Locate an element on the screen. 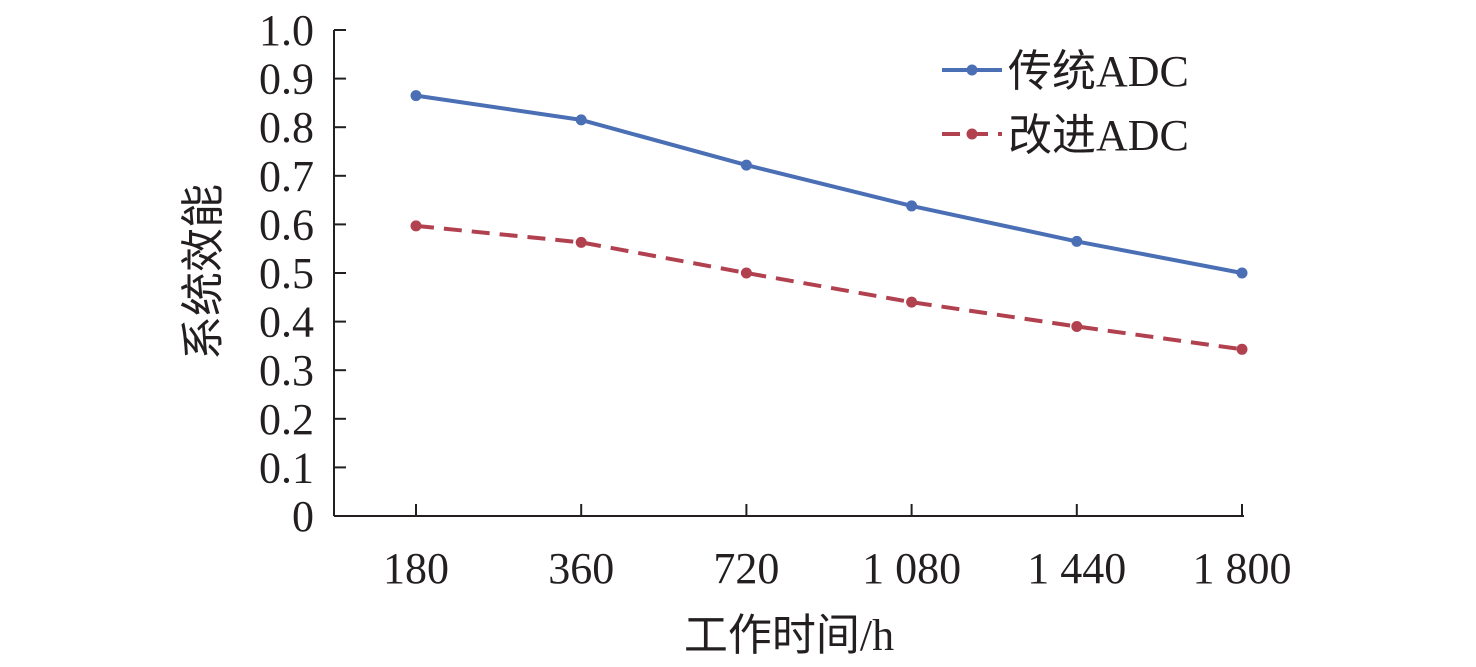 The width and height of the screenshot is (1476, 667). y-tick-label: 0.3 is located at coordinates (286, 370).